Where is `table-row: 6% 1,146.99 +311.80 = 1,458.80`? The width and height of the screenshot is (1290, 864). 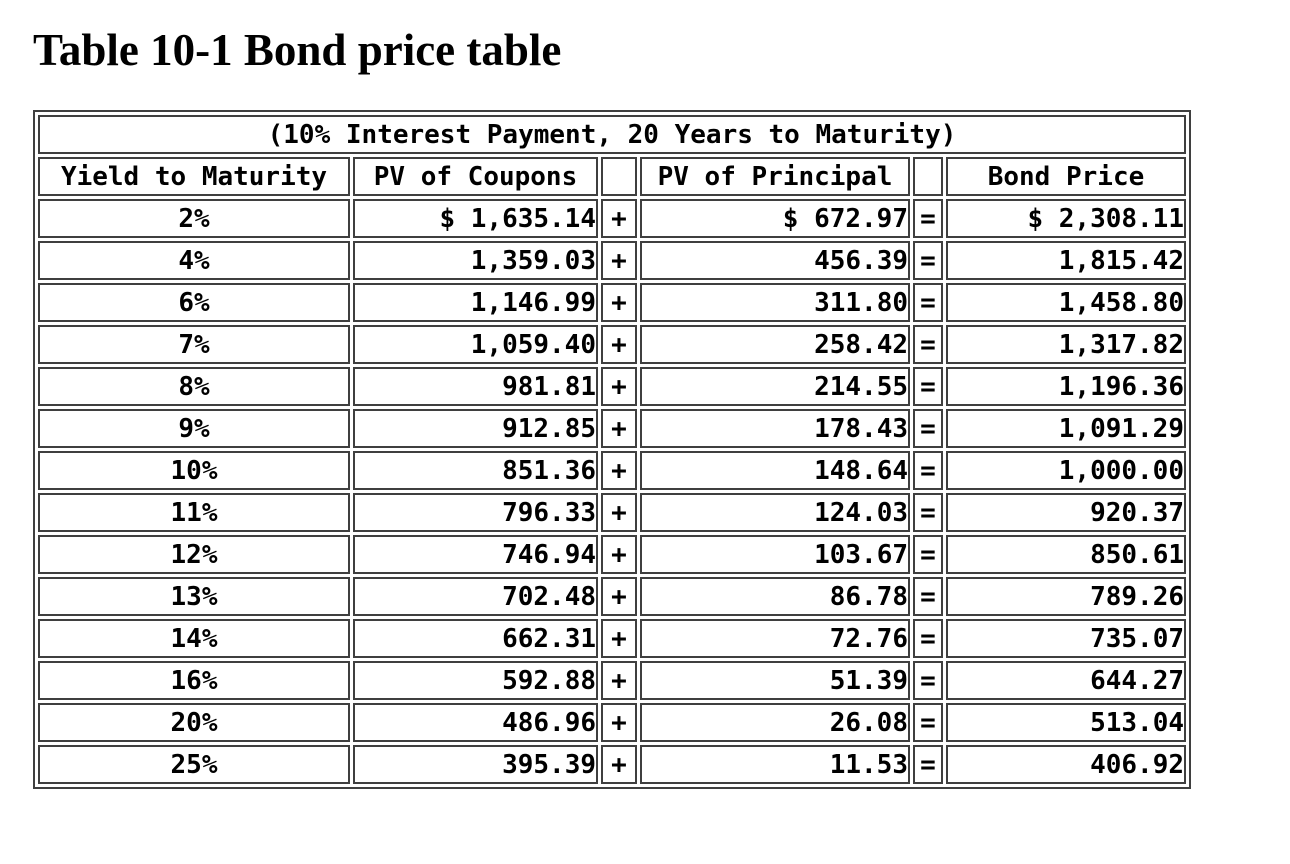 table-row: 6% 1,146.99 +311.80 = 1,458.80 is located at coordinates (612, 302).